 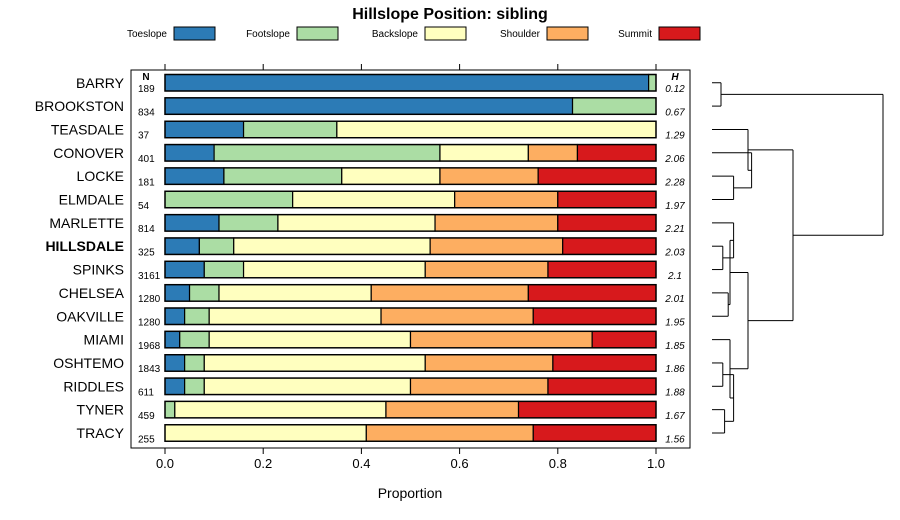 What do you see at coordinates (674, 182) in the screenshot?
I see `h-value-locke: 2.28` at bounding box center [674, 182].